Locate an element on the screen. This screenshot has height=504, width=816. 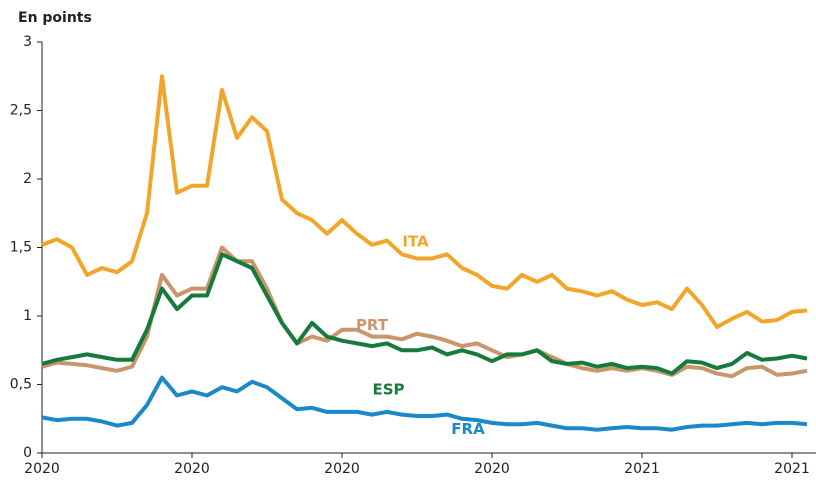
series-label: FRA is located at coordinates (468, 429).